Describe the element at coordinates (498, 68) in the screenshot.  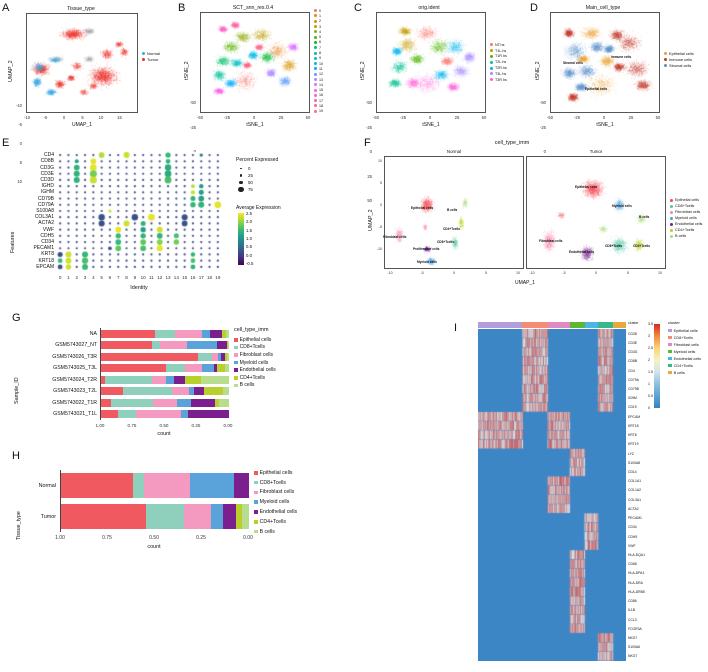
I see `legend-item: T2R.hs` at that location.